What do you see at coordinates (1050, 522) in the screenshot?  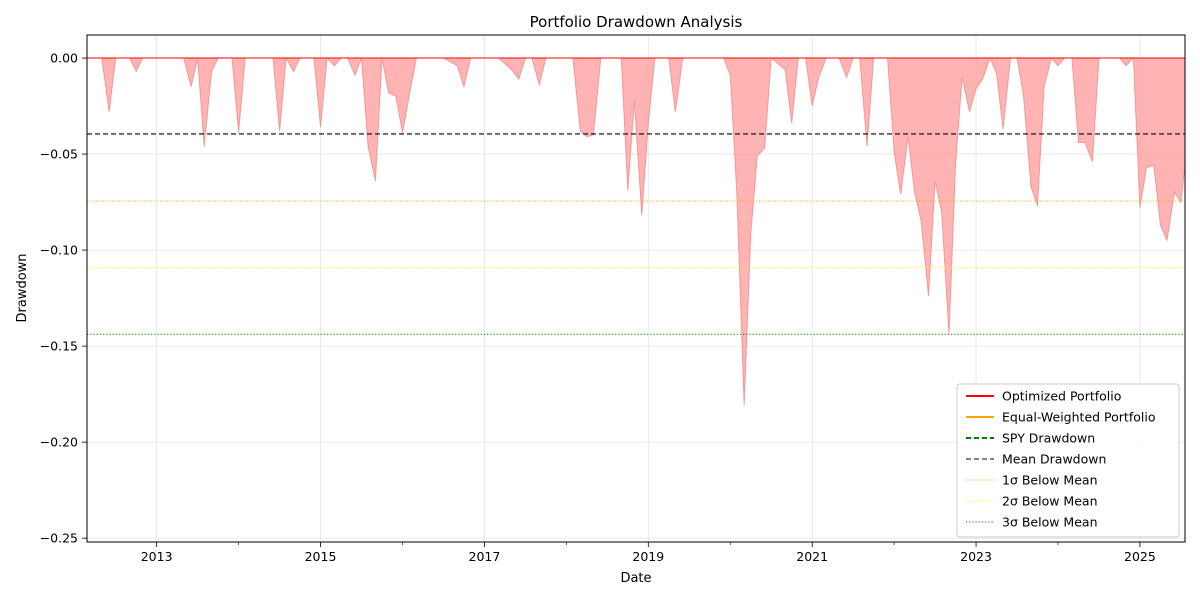 I see `legend-label: 3σ Below Mean` at bounding box center [1050, 522].